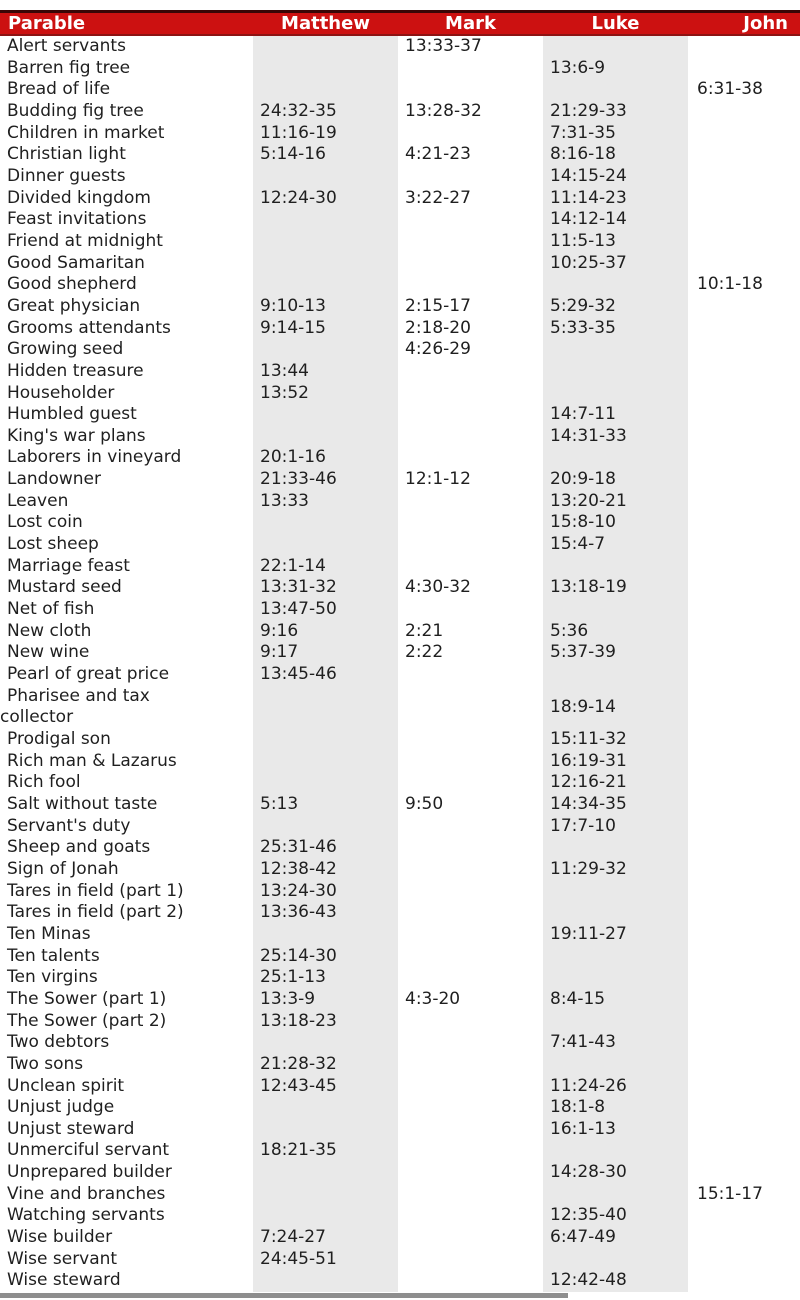 The width and height of the screenshot is (800, 1300). Describe the element at coordinates (279, 630) in the screenshot. I see `matthew-ref: 9:16` at that location.